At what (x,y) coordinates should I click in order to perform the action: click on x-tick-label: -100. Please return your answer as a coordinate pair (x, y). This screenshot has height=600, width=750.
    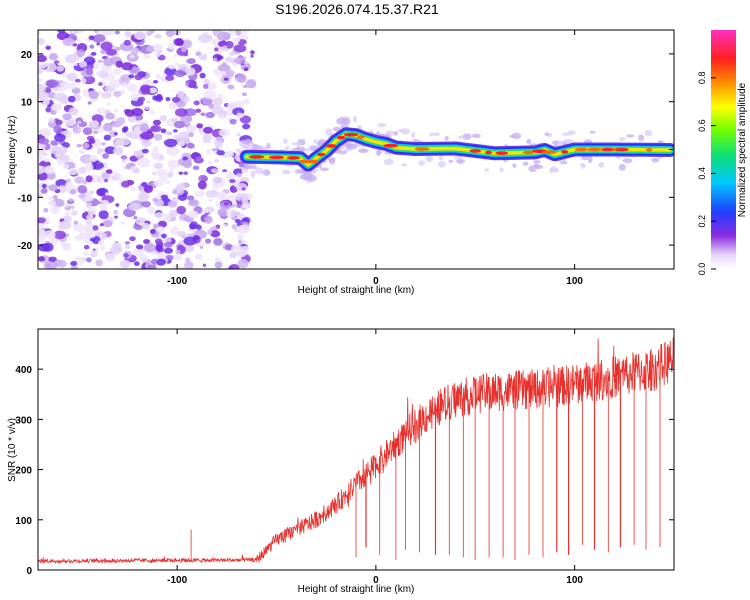
    Looking at the image, I should click on (177, 281).